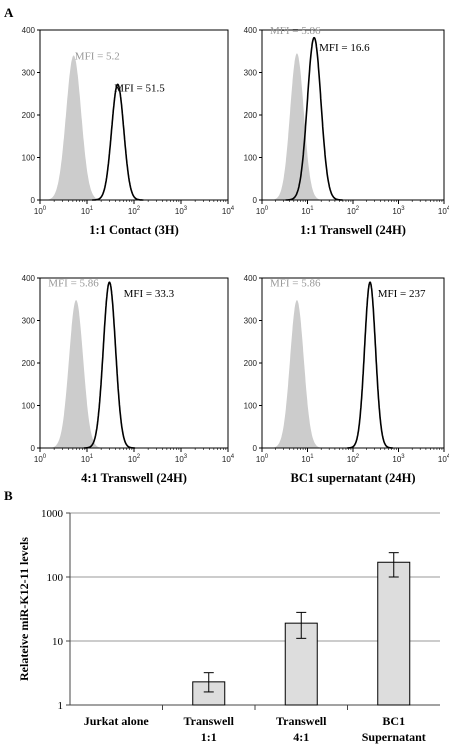  Describe the element at coordinates (9, 12) in the screenshot. I see `panel-label-a: A` at that location.